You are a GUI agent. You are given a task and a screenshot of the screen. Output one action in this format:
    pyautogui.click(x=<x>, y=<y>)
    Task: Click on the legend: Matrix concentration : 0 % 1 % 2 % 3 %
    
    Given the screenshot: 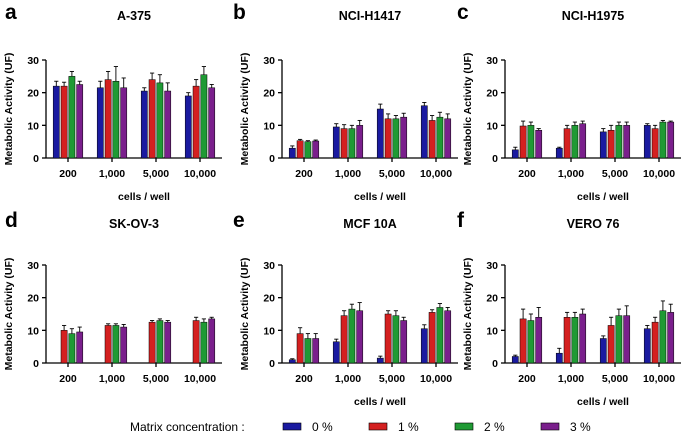 What is the action you would take?
    pyautogui.click(x=360, y=427)
    